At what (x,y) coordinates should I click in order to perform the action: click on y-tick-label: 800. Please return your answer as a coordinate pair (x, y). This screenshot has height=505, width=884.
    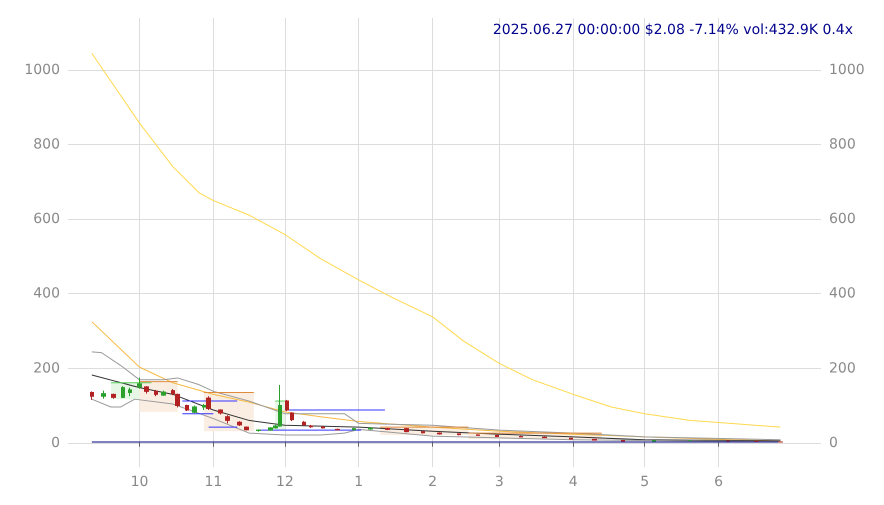
    Looking at the image, I should click on (46, 144).